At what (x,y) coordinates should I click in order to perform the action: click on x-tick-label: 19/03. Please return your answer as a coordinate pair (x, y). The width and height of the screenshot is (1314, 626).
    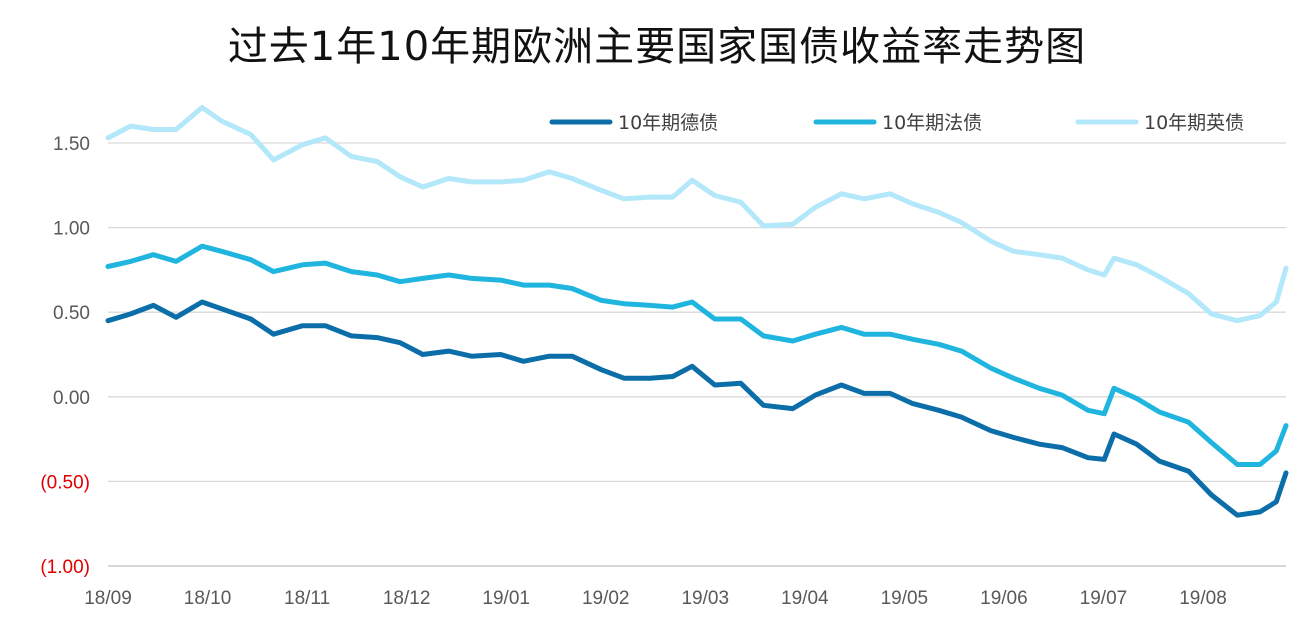
    Looking at the image, I should click on (705, 598).